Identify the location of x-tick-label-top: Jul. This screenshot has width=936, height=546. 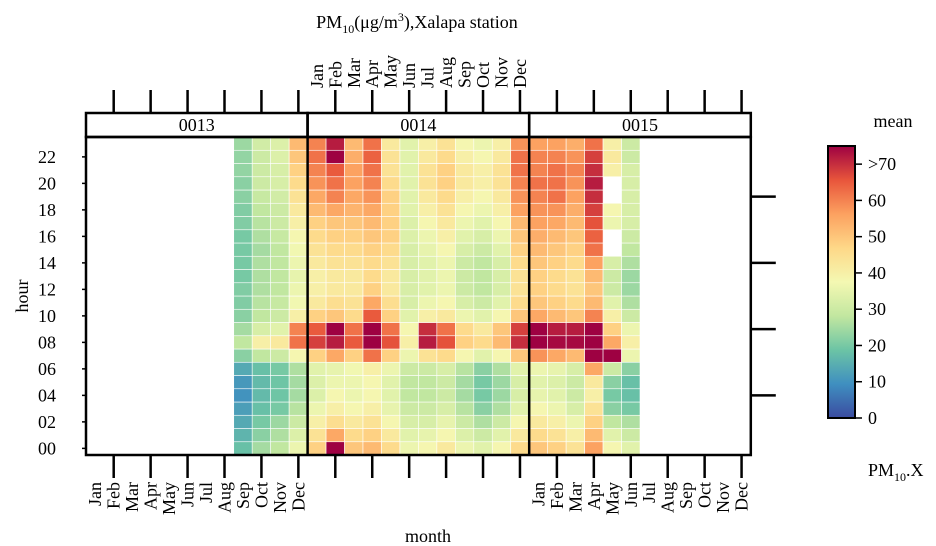
(428, 77).